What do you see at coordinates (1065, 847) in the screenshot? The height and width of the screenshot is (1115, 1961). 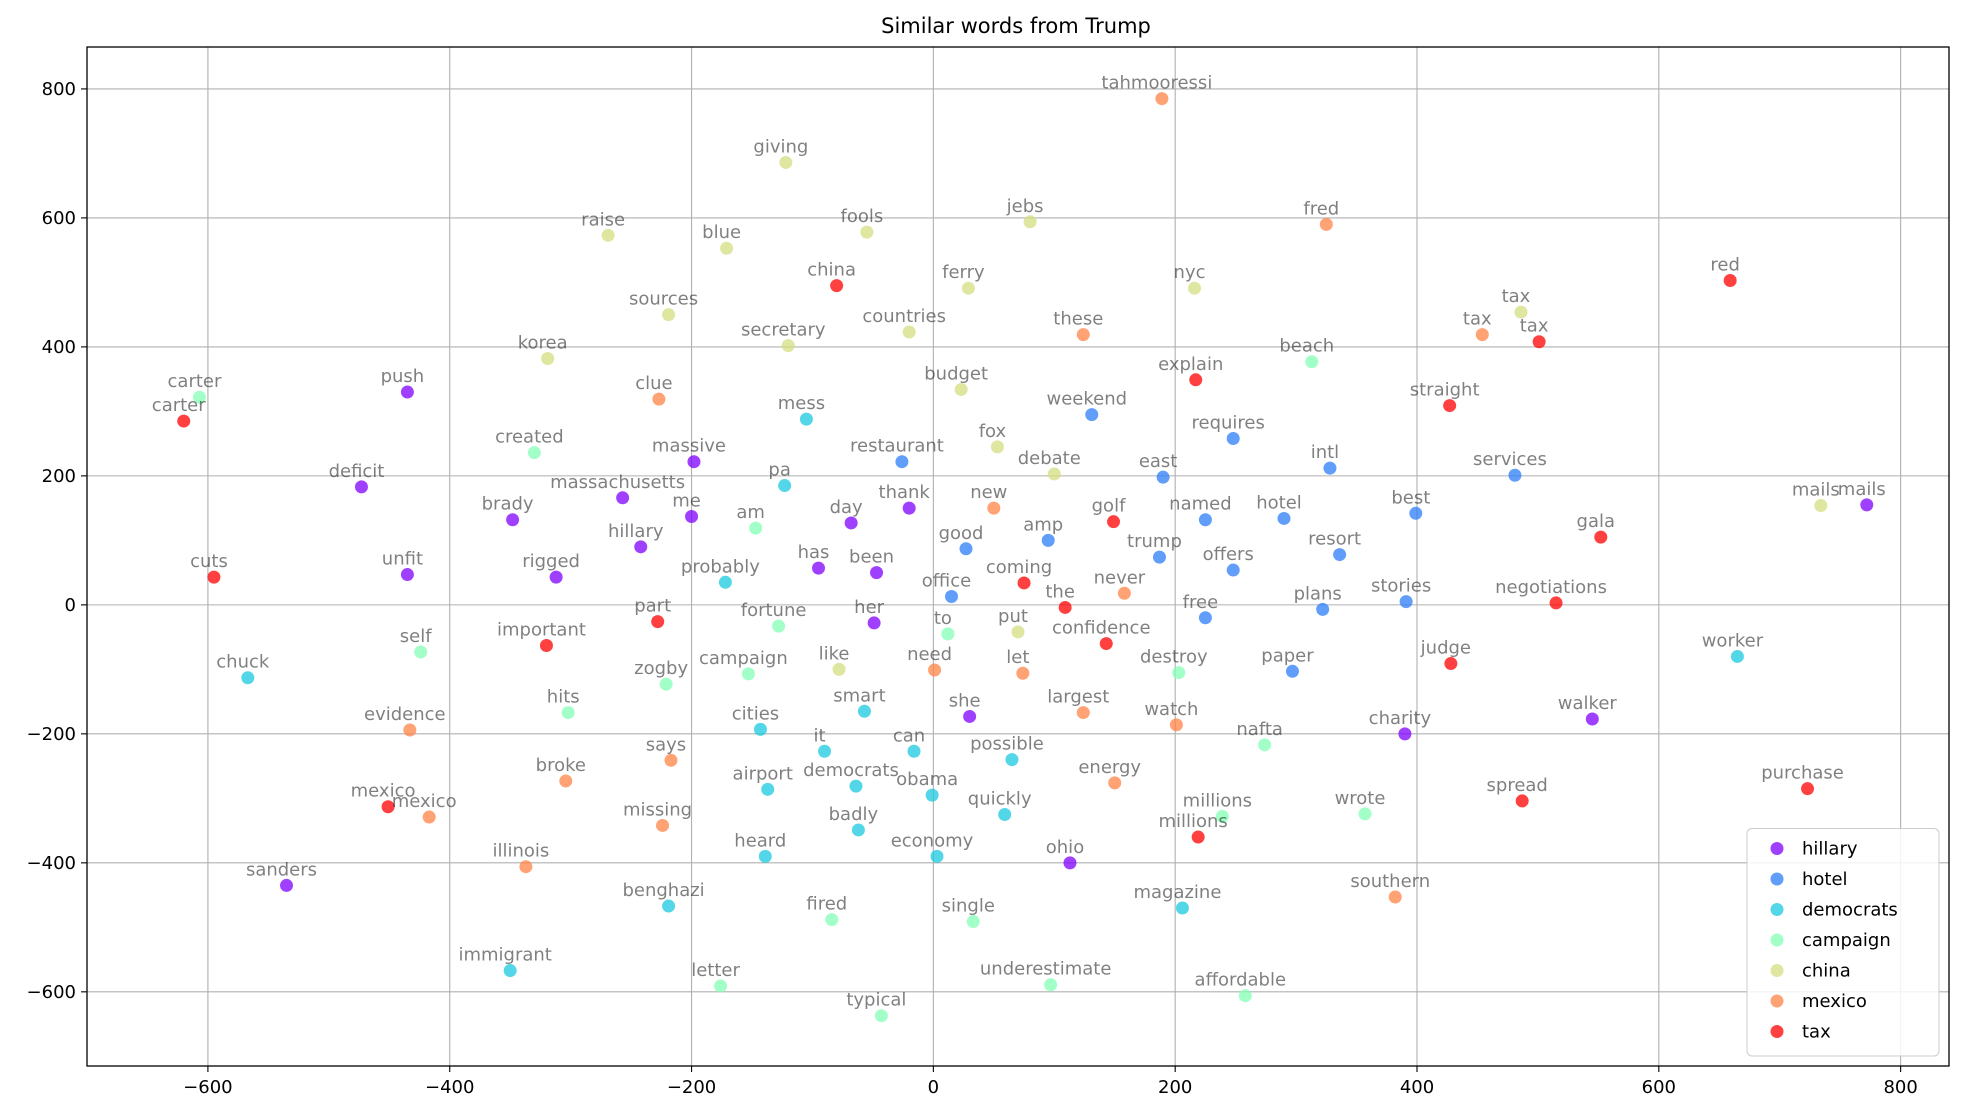 I see `point-label: ohio` at bounding box center [1065, 847].